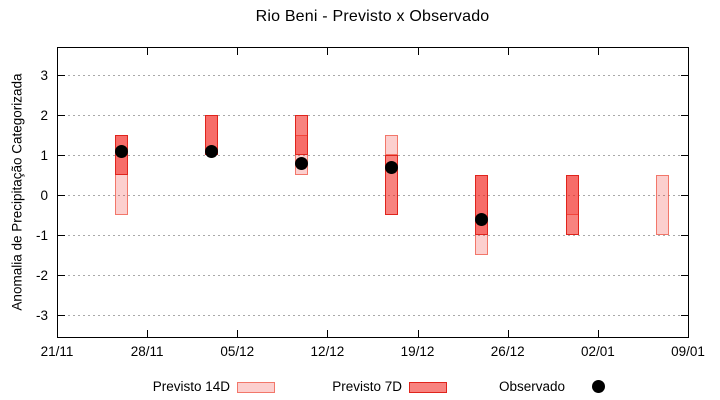 This screenshot has width=720, height=400. I want to click on x-tick-label: 19/12, so click(417, 351).